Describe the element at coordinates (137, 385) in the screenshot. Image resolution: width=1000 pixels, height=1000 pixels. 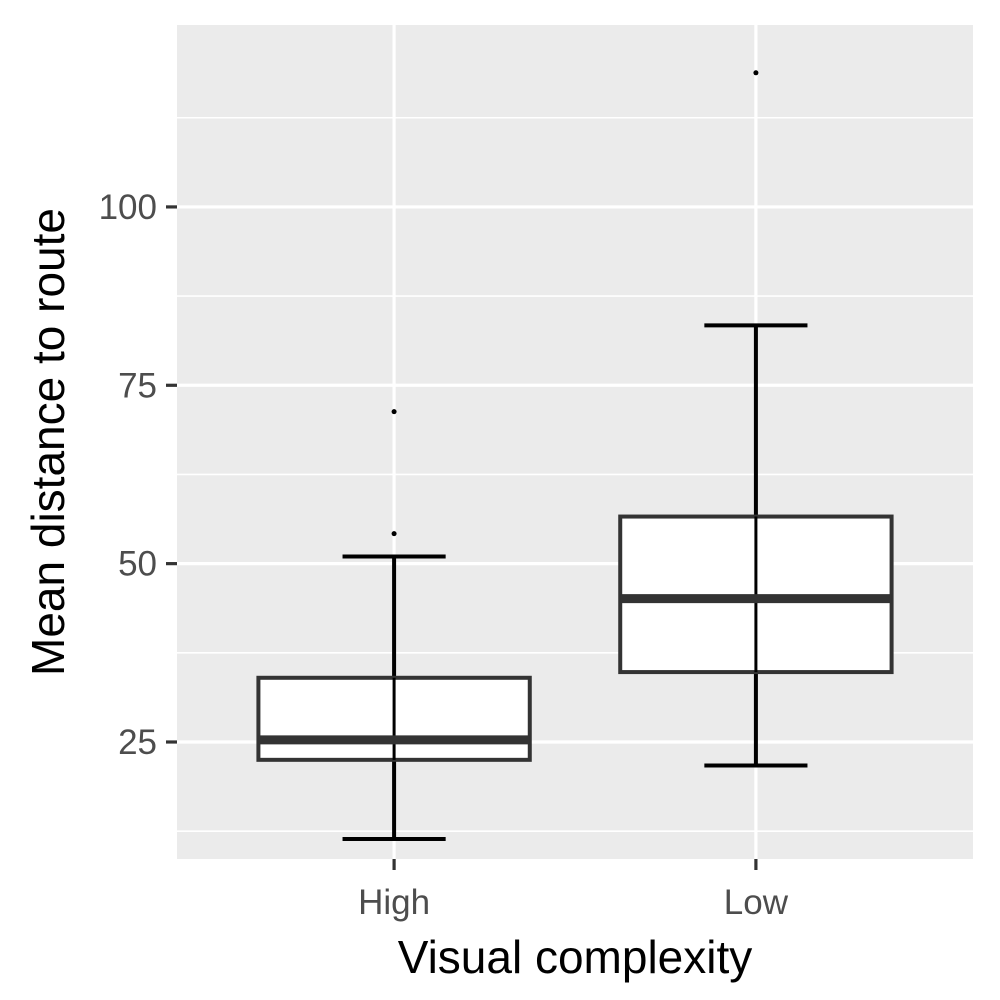
I see `y-tick-label: 75` at that location.